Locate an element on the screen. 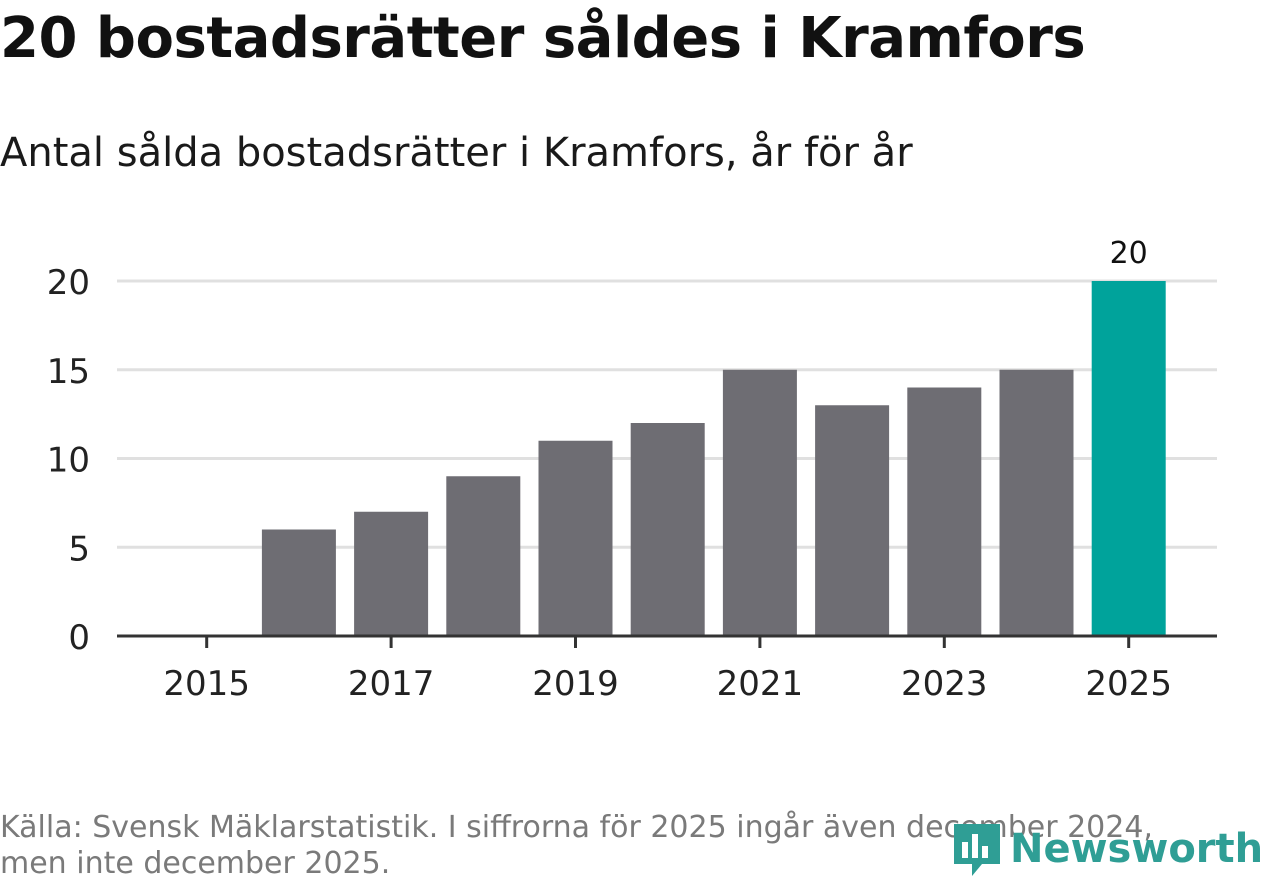 Image resolution: width=1262 pixels, height=882 pixels. bar-2023 is located at coordinates (944, 511).